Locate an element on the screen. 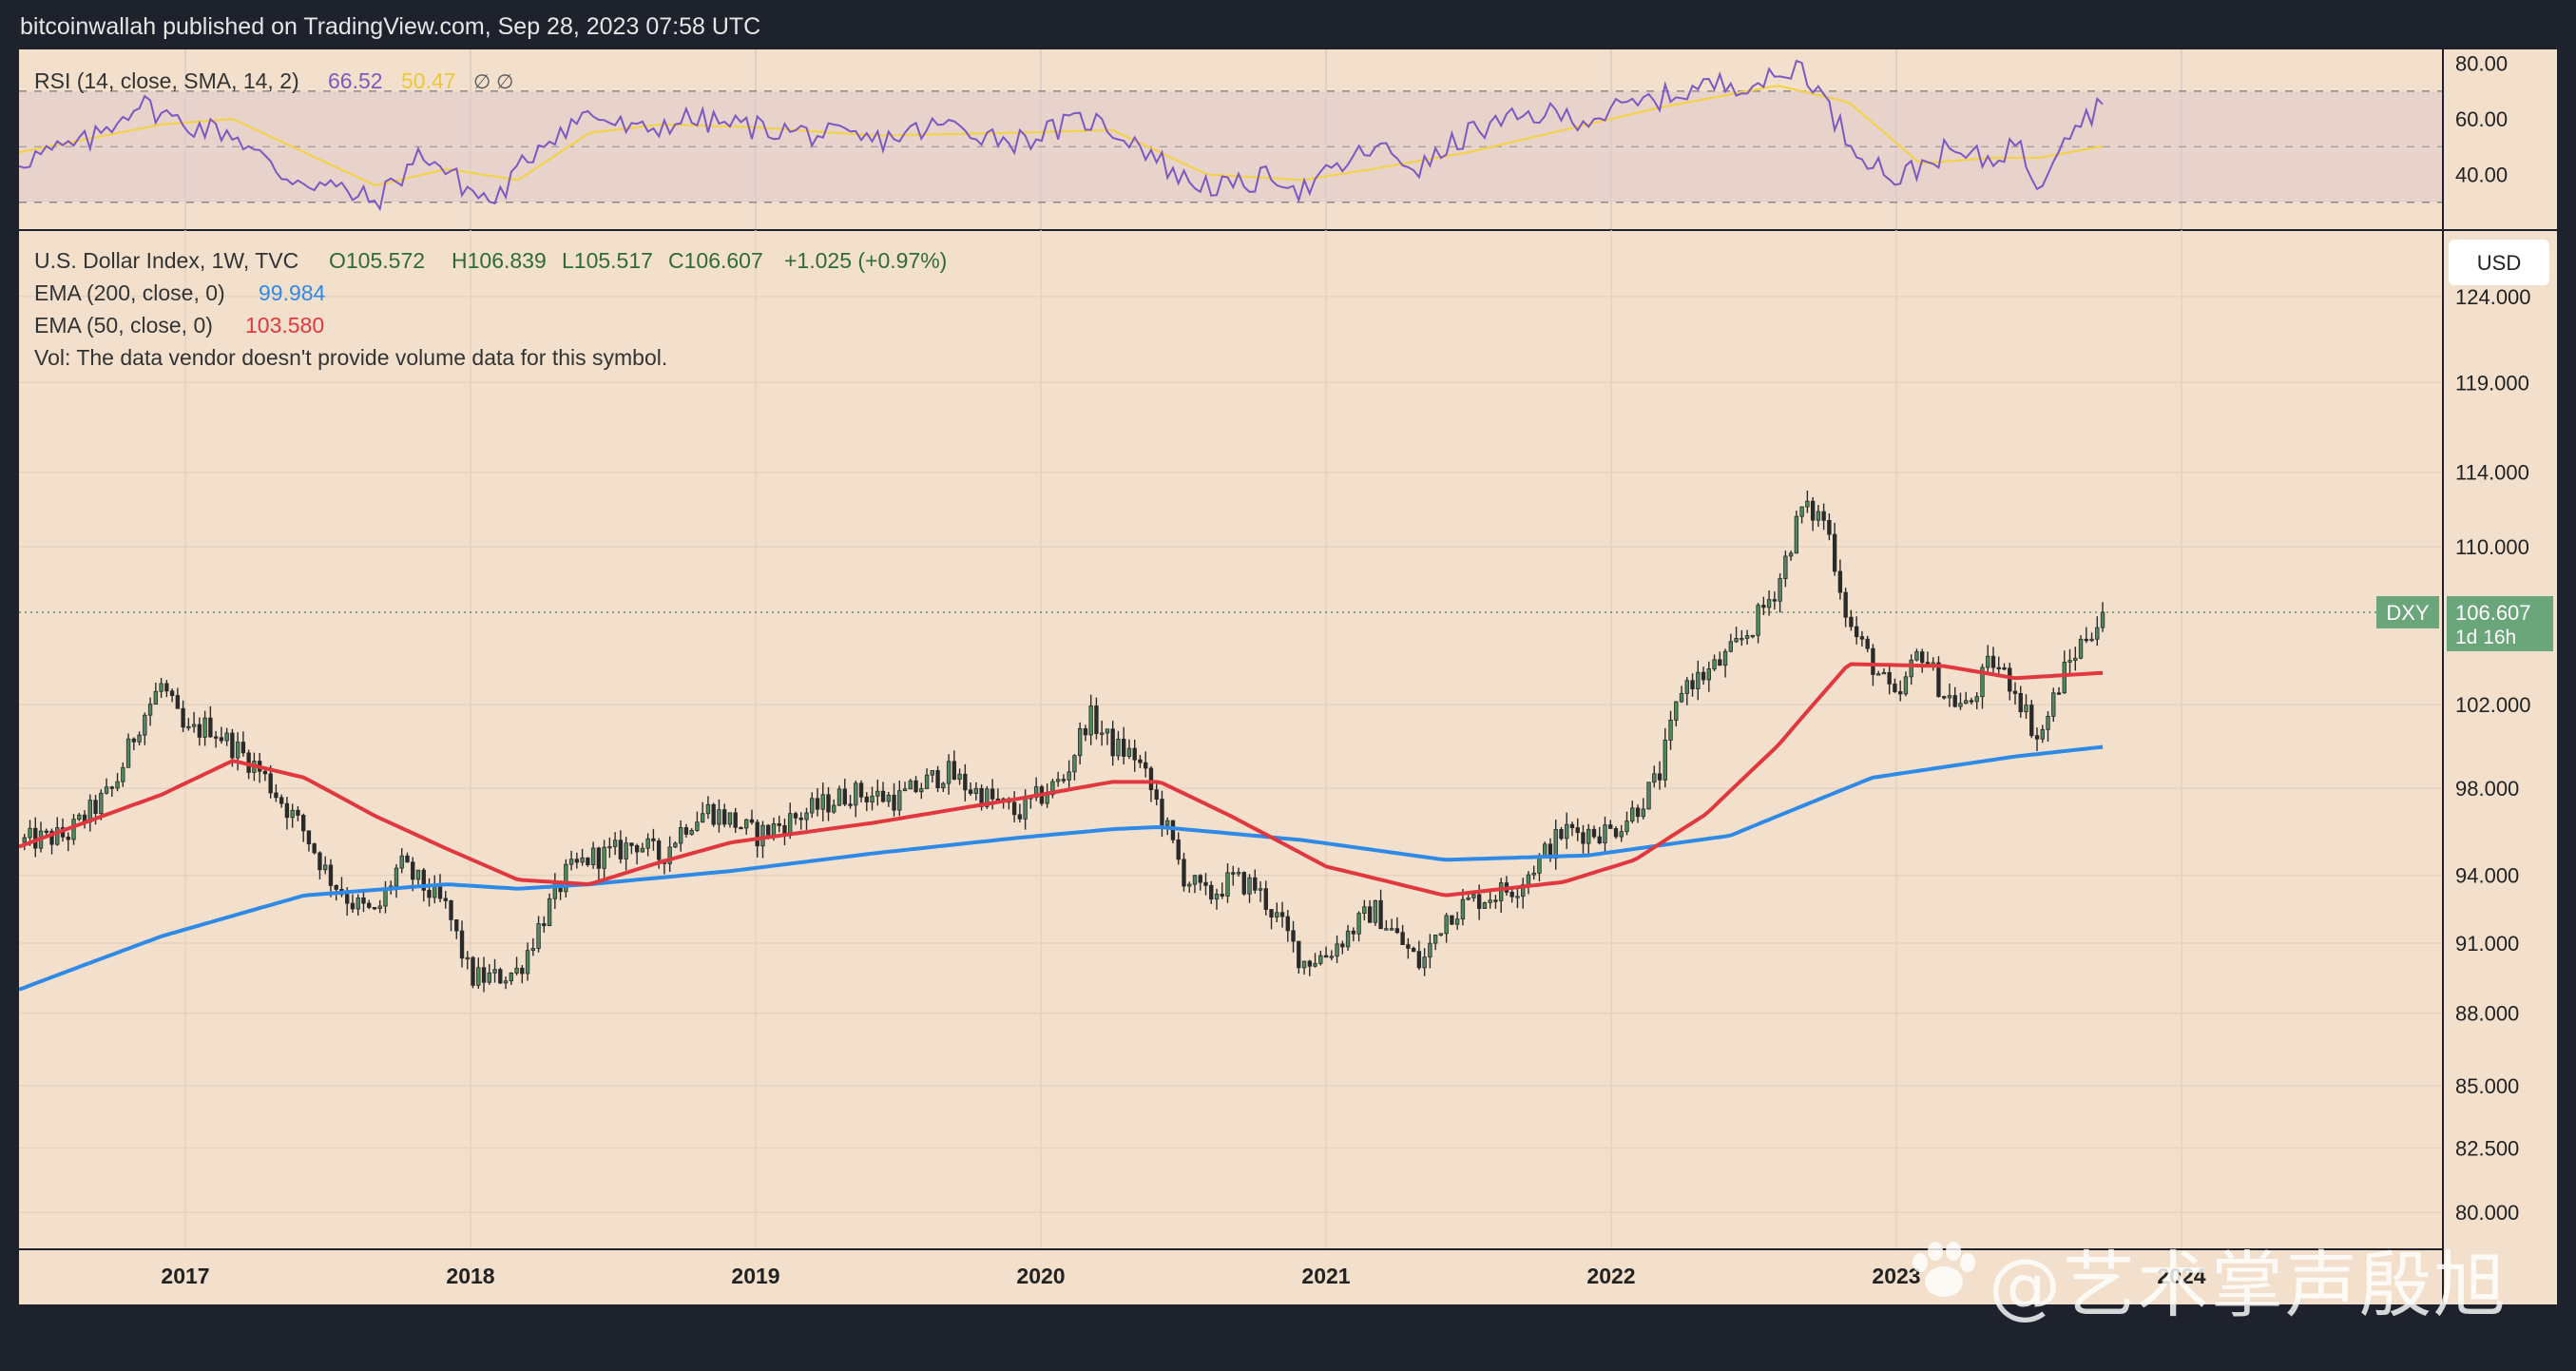 The width and height of the screenshot is (2576, 1371). price-axis-label: 85.000 is located at coordinates (2487, 1086).